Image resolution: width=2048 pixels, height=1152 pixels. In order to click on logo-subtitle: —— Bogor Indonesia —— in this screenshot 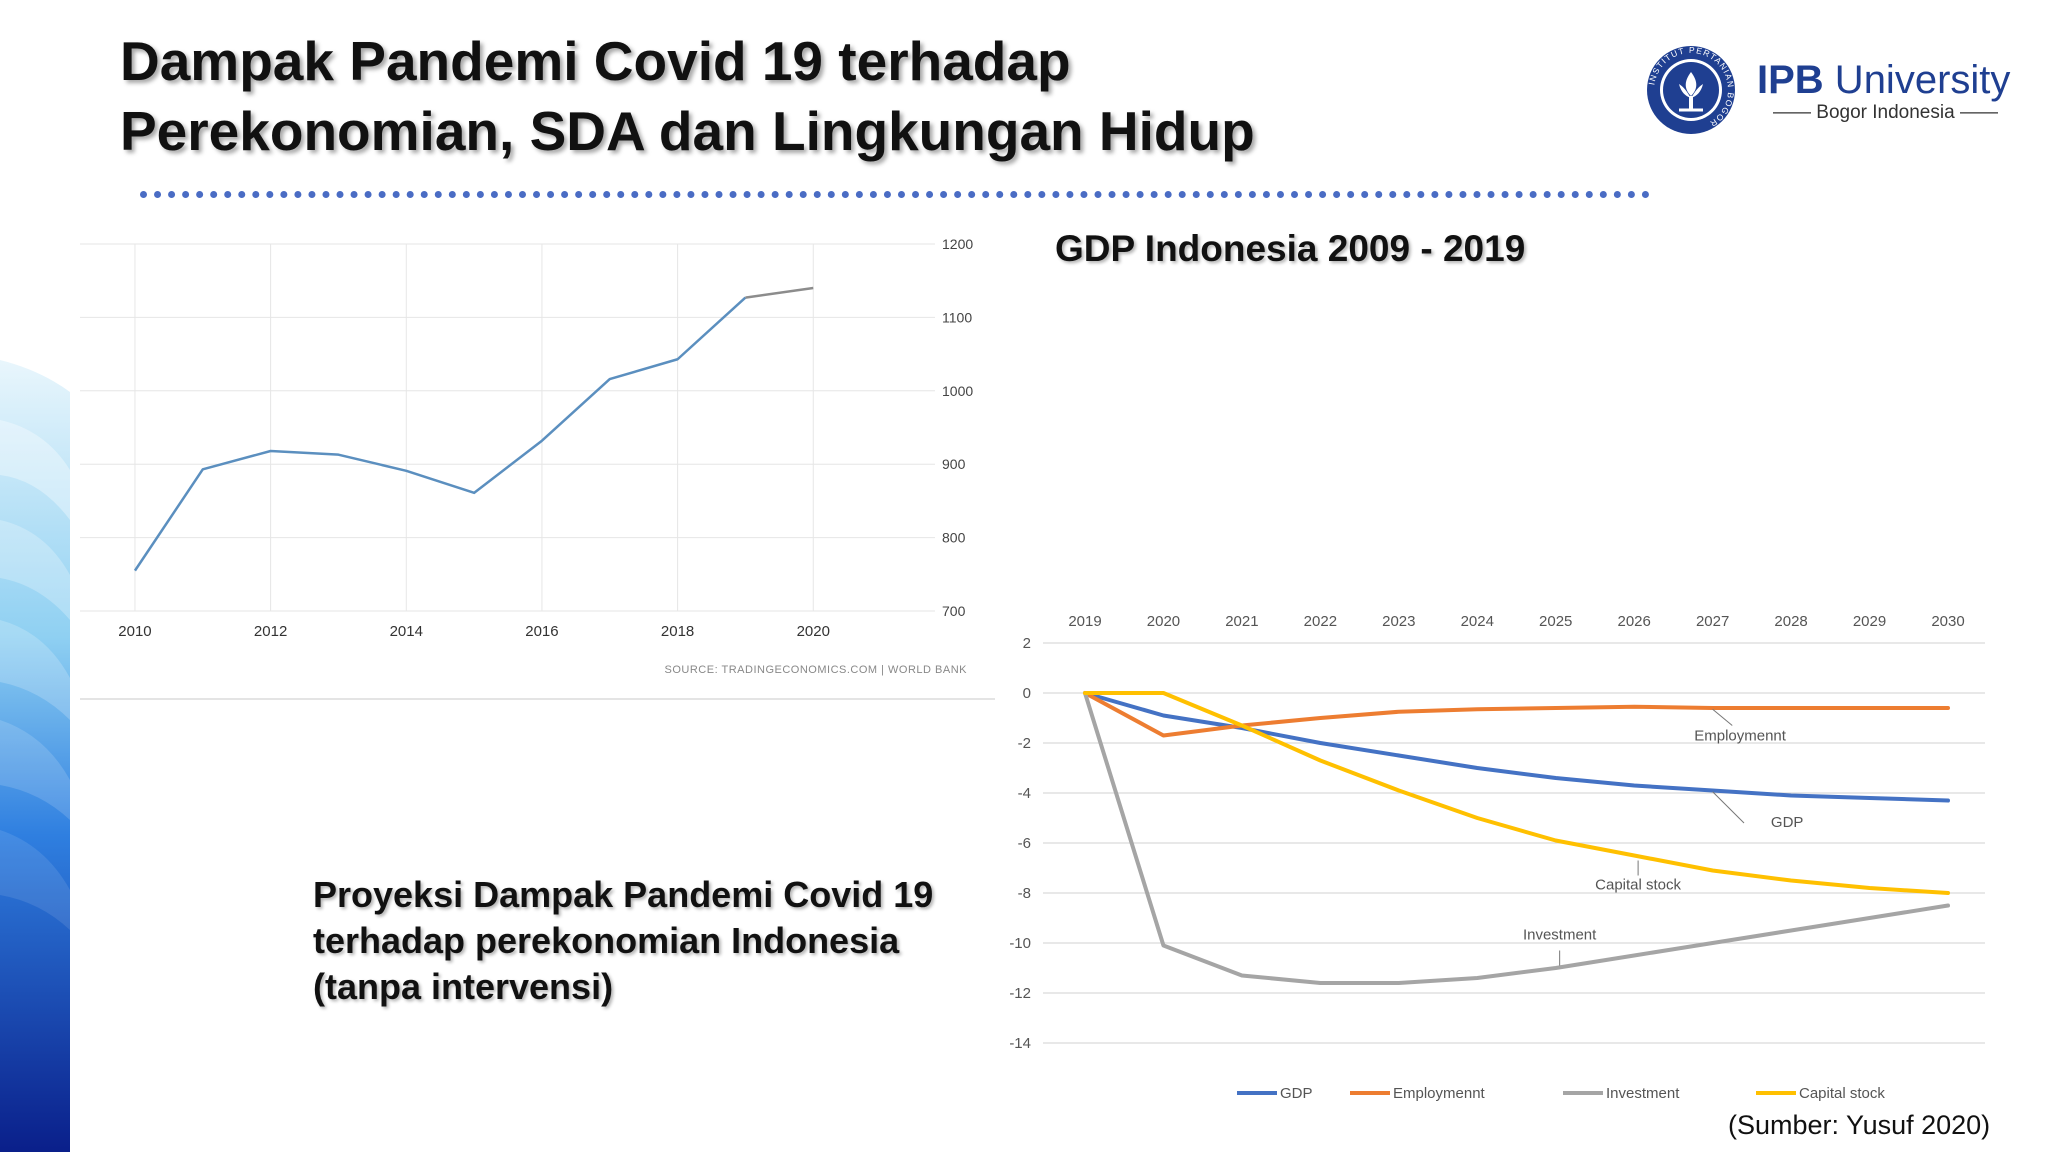, I will do `click(1885, 113)`.